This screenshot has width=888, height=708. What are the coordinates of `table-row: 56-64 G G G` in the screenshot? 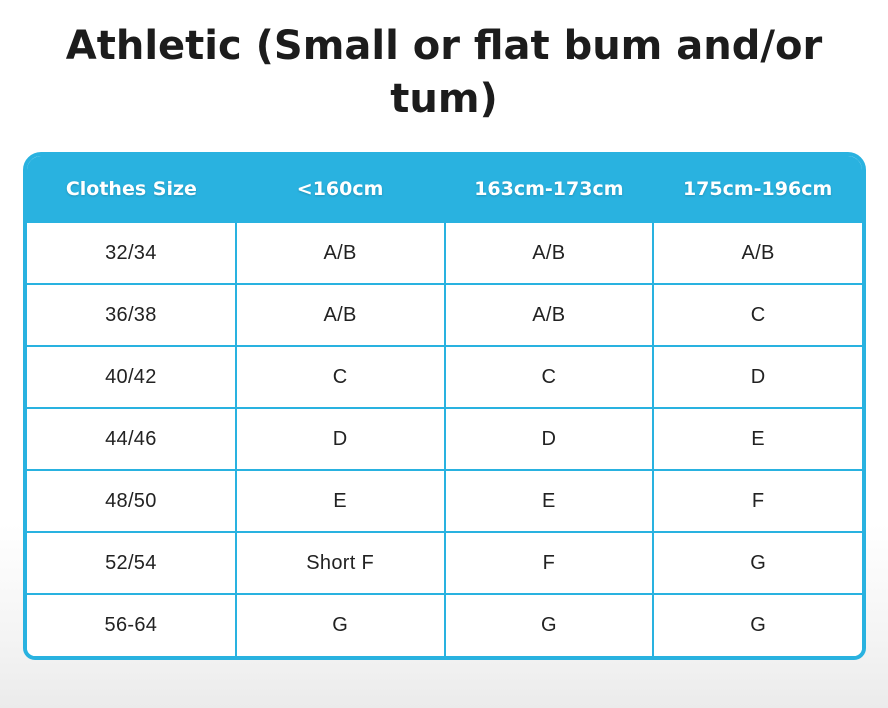 It's located at (444, 624).